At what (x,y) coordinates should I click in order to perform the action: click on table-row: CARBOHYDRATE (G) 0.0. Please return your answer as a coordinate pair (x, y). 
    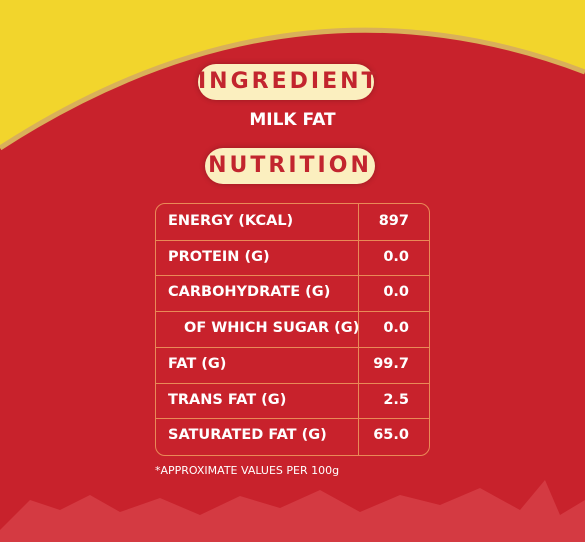
    Looking at the image, I should click on (292, 293).